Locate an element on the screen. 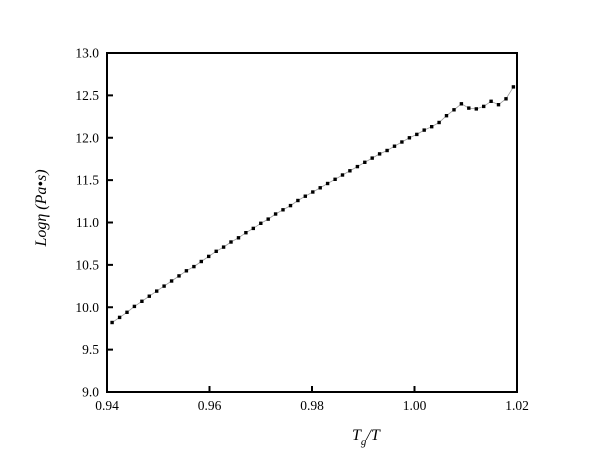 The image size is (600, 473). x-axis-title: Tg/T is located at coordinates (366, 437).